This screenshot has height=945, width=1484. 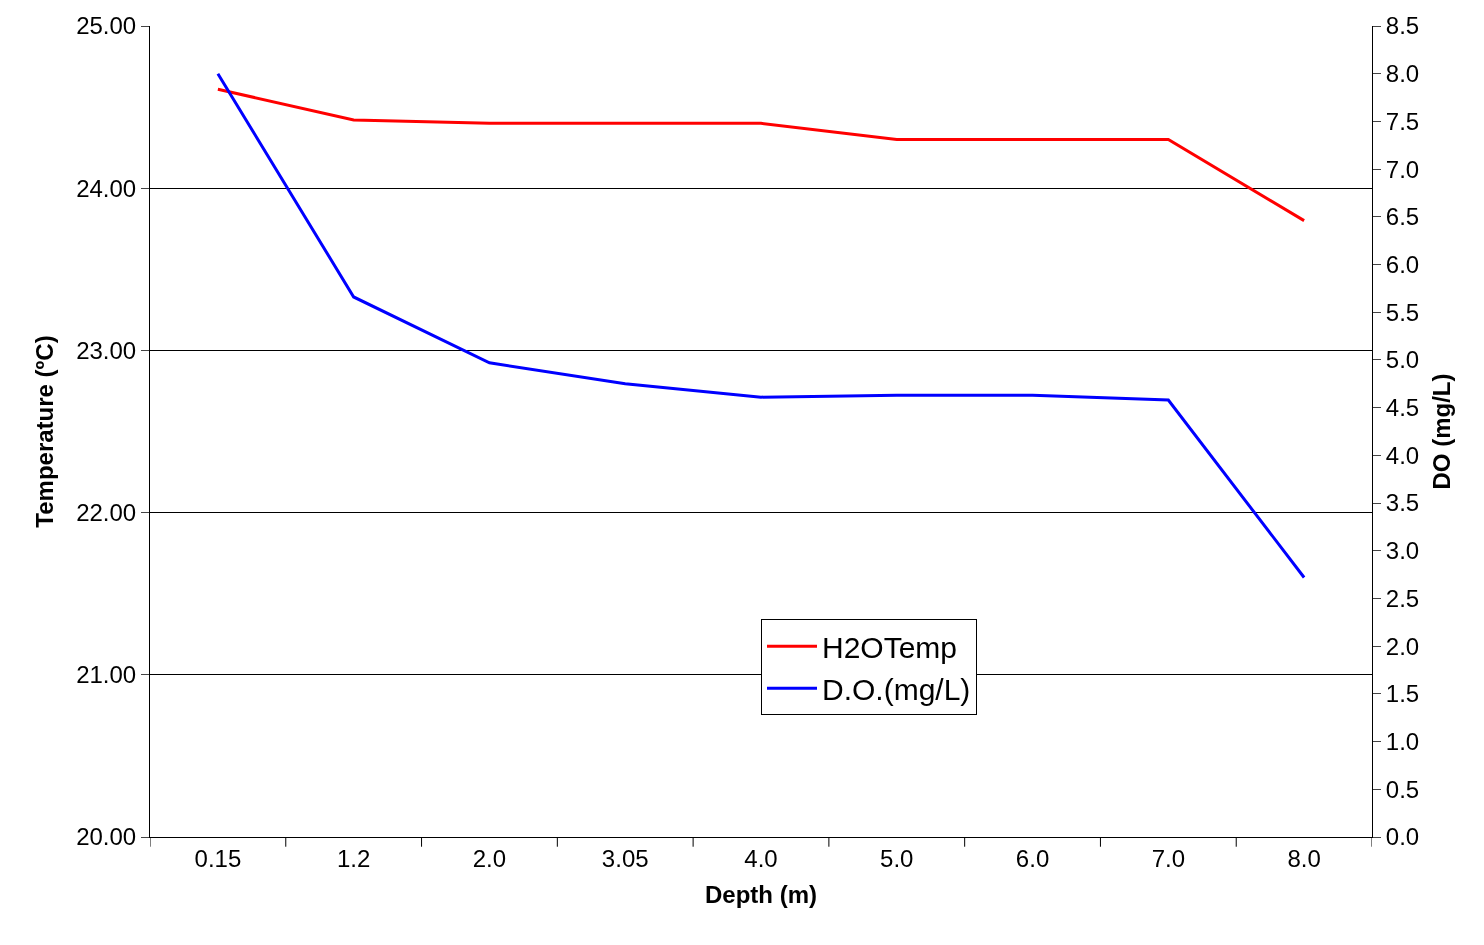 I want to click on y-tick-label: 20.00, so click(x=106, y=837).